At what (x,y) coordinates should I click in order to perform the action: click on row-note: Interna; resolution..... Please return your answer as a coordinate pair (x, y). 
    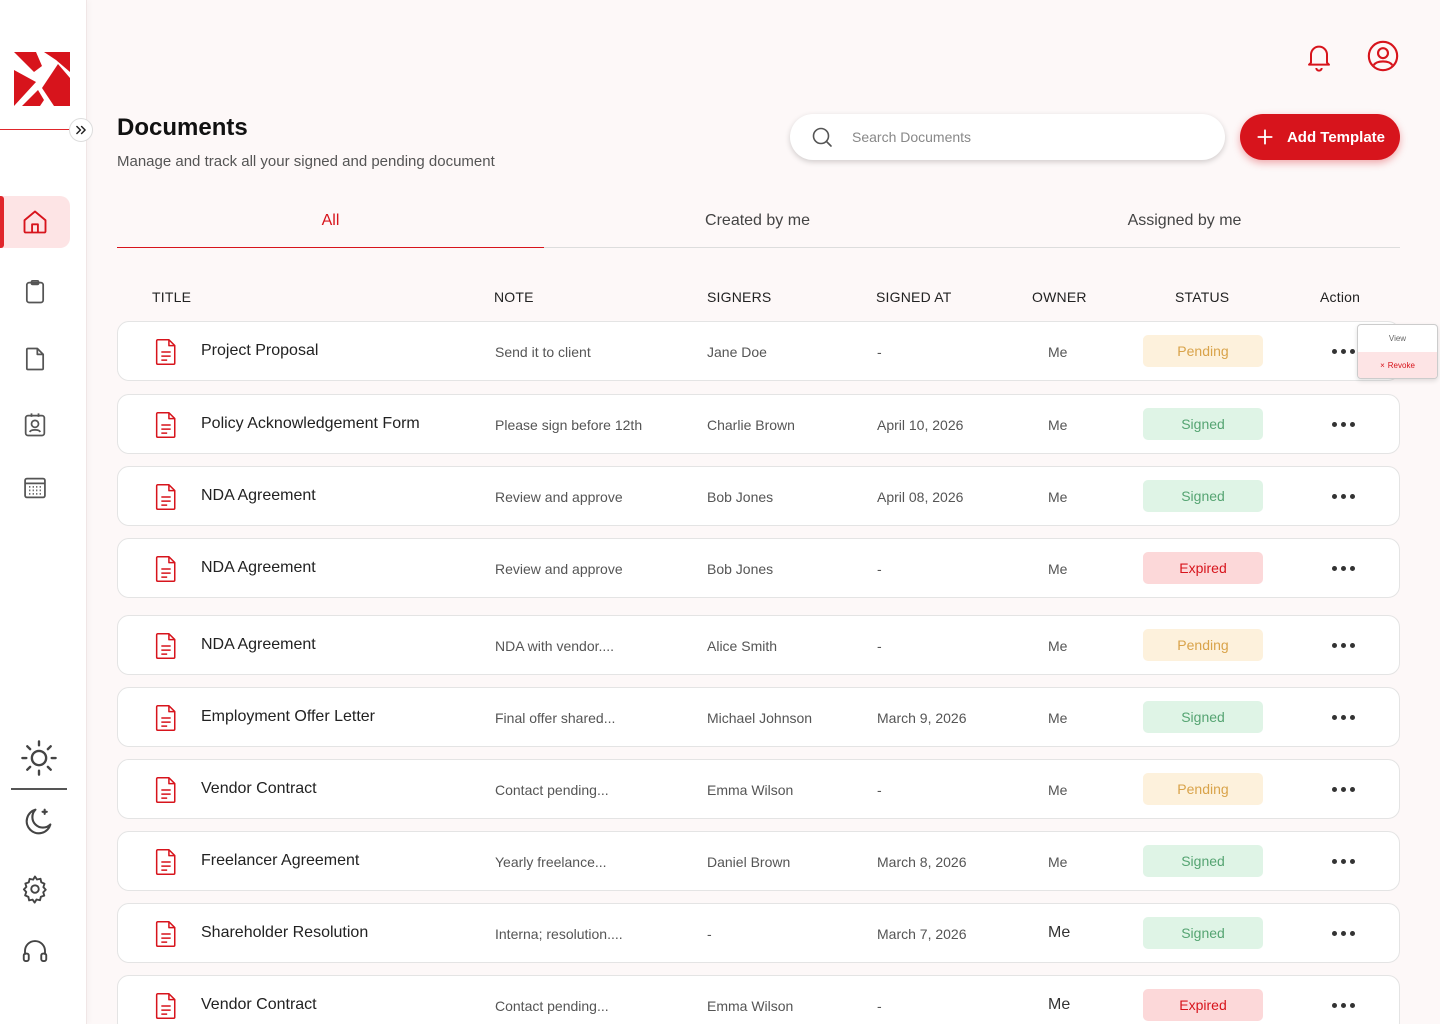
    Looking at the image, I should click on (559, 934).